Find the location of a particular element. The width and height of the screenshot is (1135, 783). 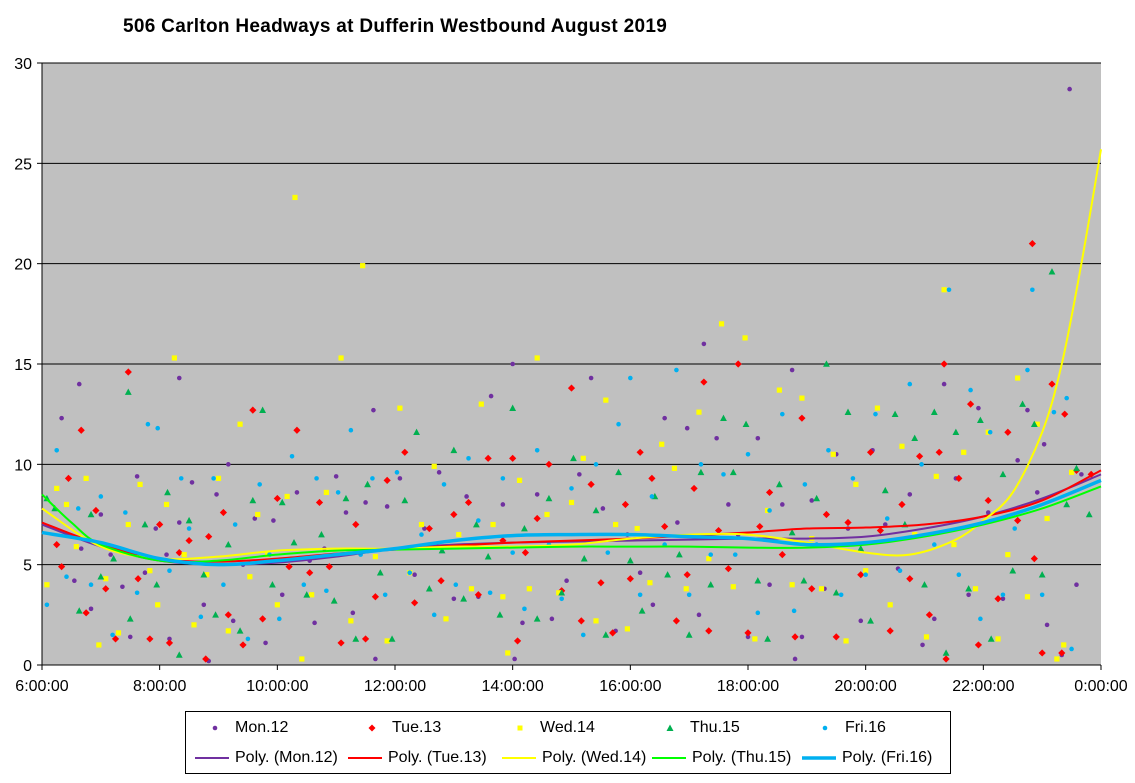

legend-label: Wed.14 is located at coordinates (567, 727).